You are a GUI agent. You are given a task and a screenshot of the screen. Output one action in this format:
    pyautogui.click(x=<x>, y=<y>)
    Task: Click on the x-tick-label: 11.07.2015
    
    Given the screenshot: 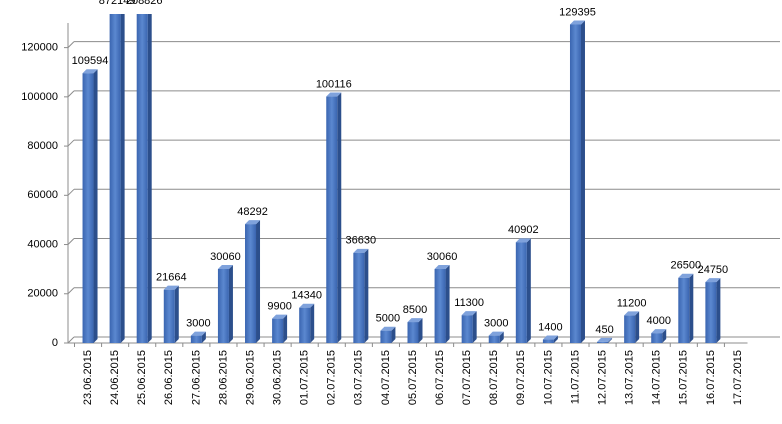 What is the action you would take?
    pyautogui.click(x=575, y=377)
    